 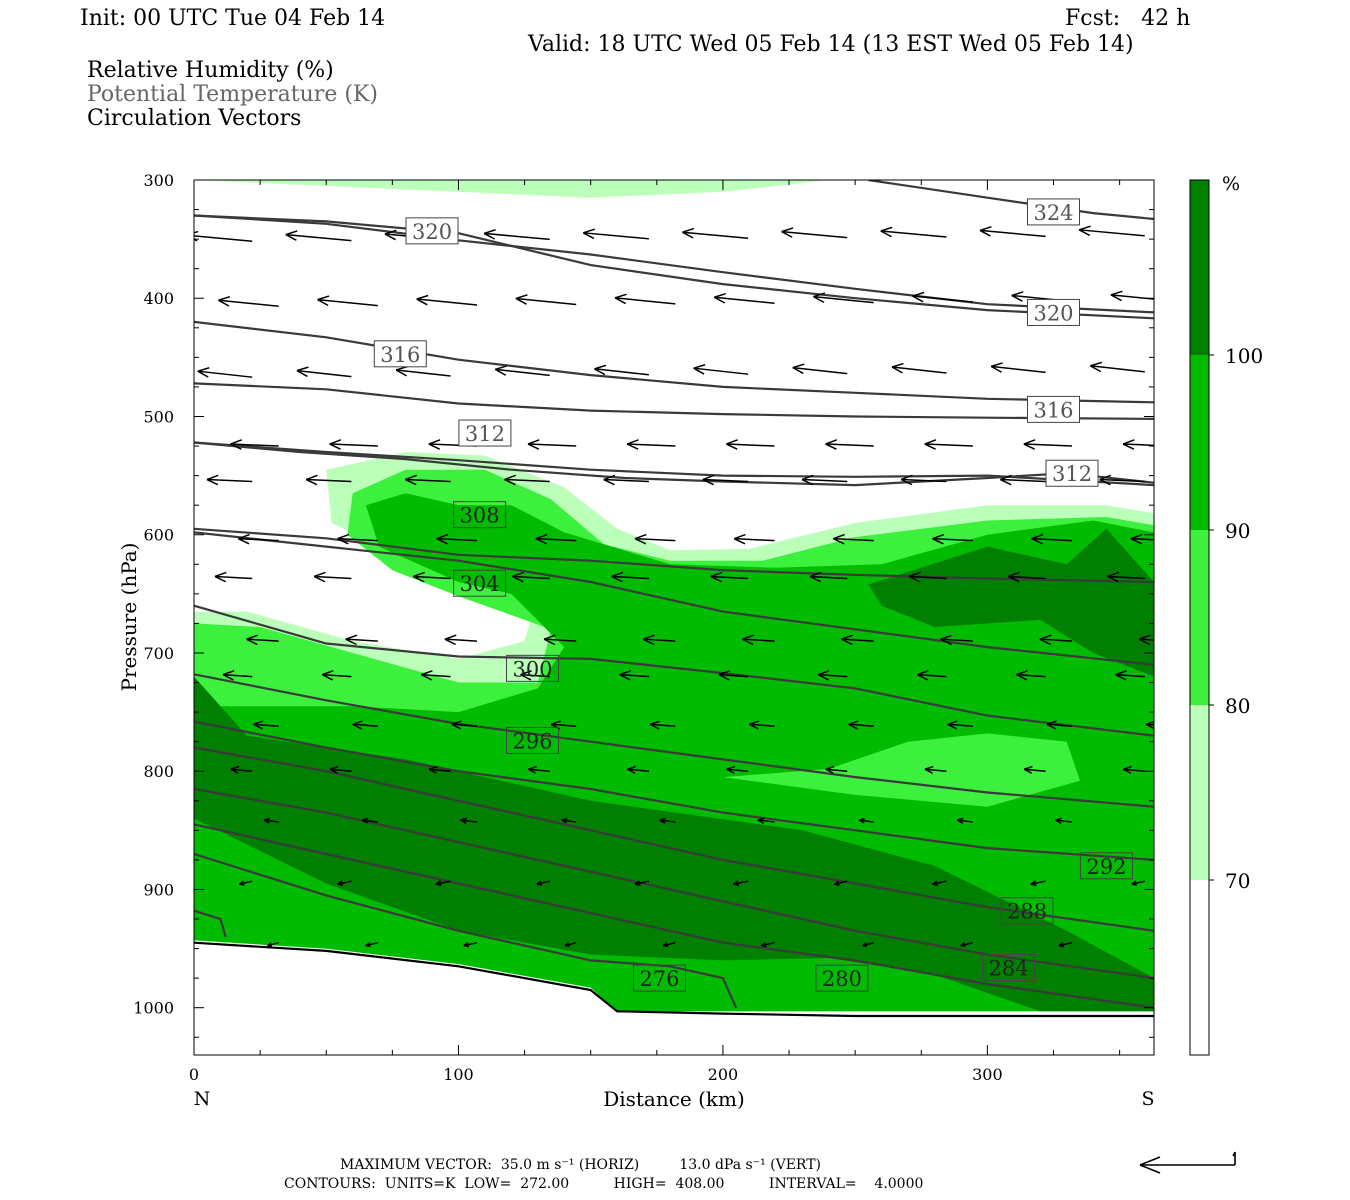 What do you see at coordinates (232, 94) in the screenshot?
I see `field-theta: Potential Temperature (K)` at bounding box center [232, 94].